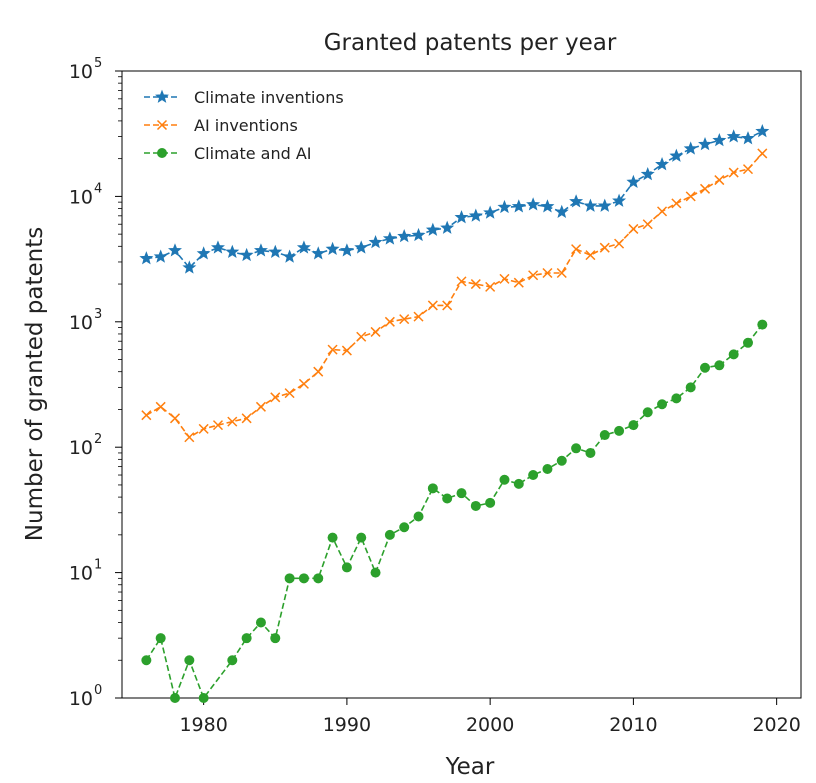 The height and width of the screenshot is (783, 816). I want to click on x-tick-label: 1990, so click(347, 725).